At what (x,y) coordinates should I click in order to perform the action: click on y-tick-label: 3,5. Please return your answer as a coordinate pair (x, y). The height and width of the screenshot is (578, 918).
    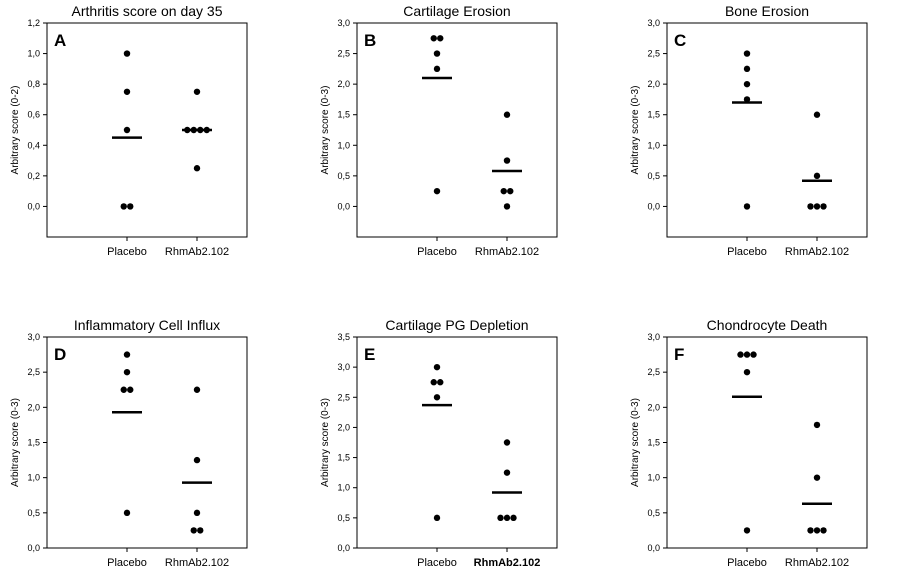
    Looking at the image, I should click on (343, 337).